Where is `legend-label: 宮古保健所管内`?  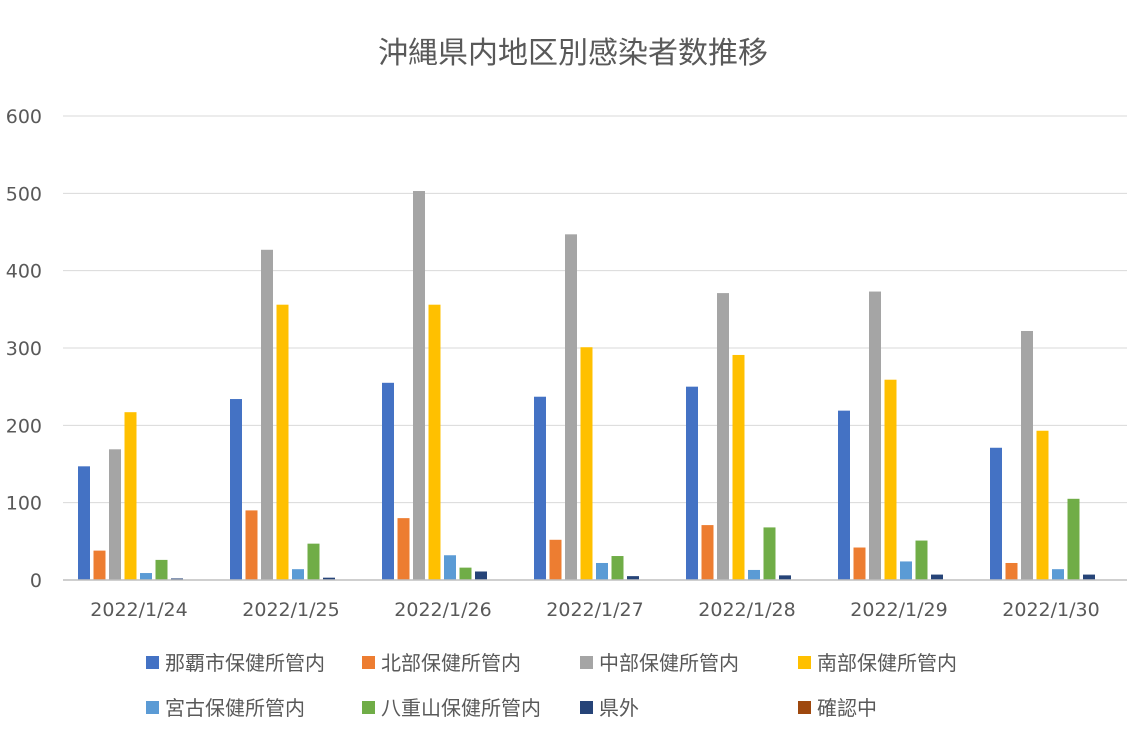 legend-label: 宮古保健所管内 is located at coordinates (235, 708).